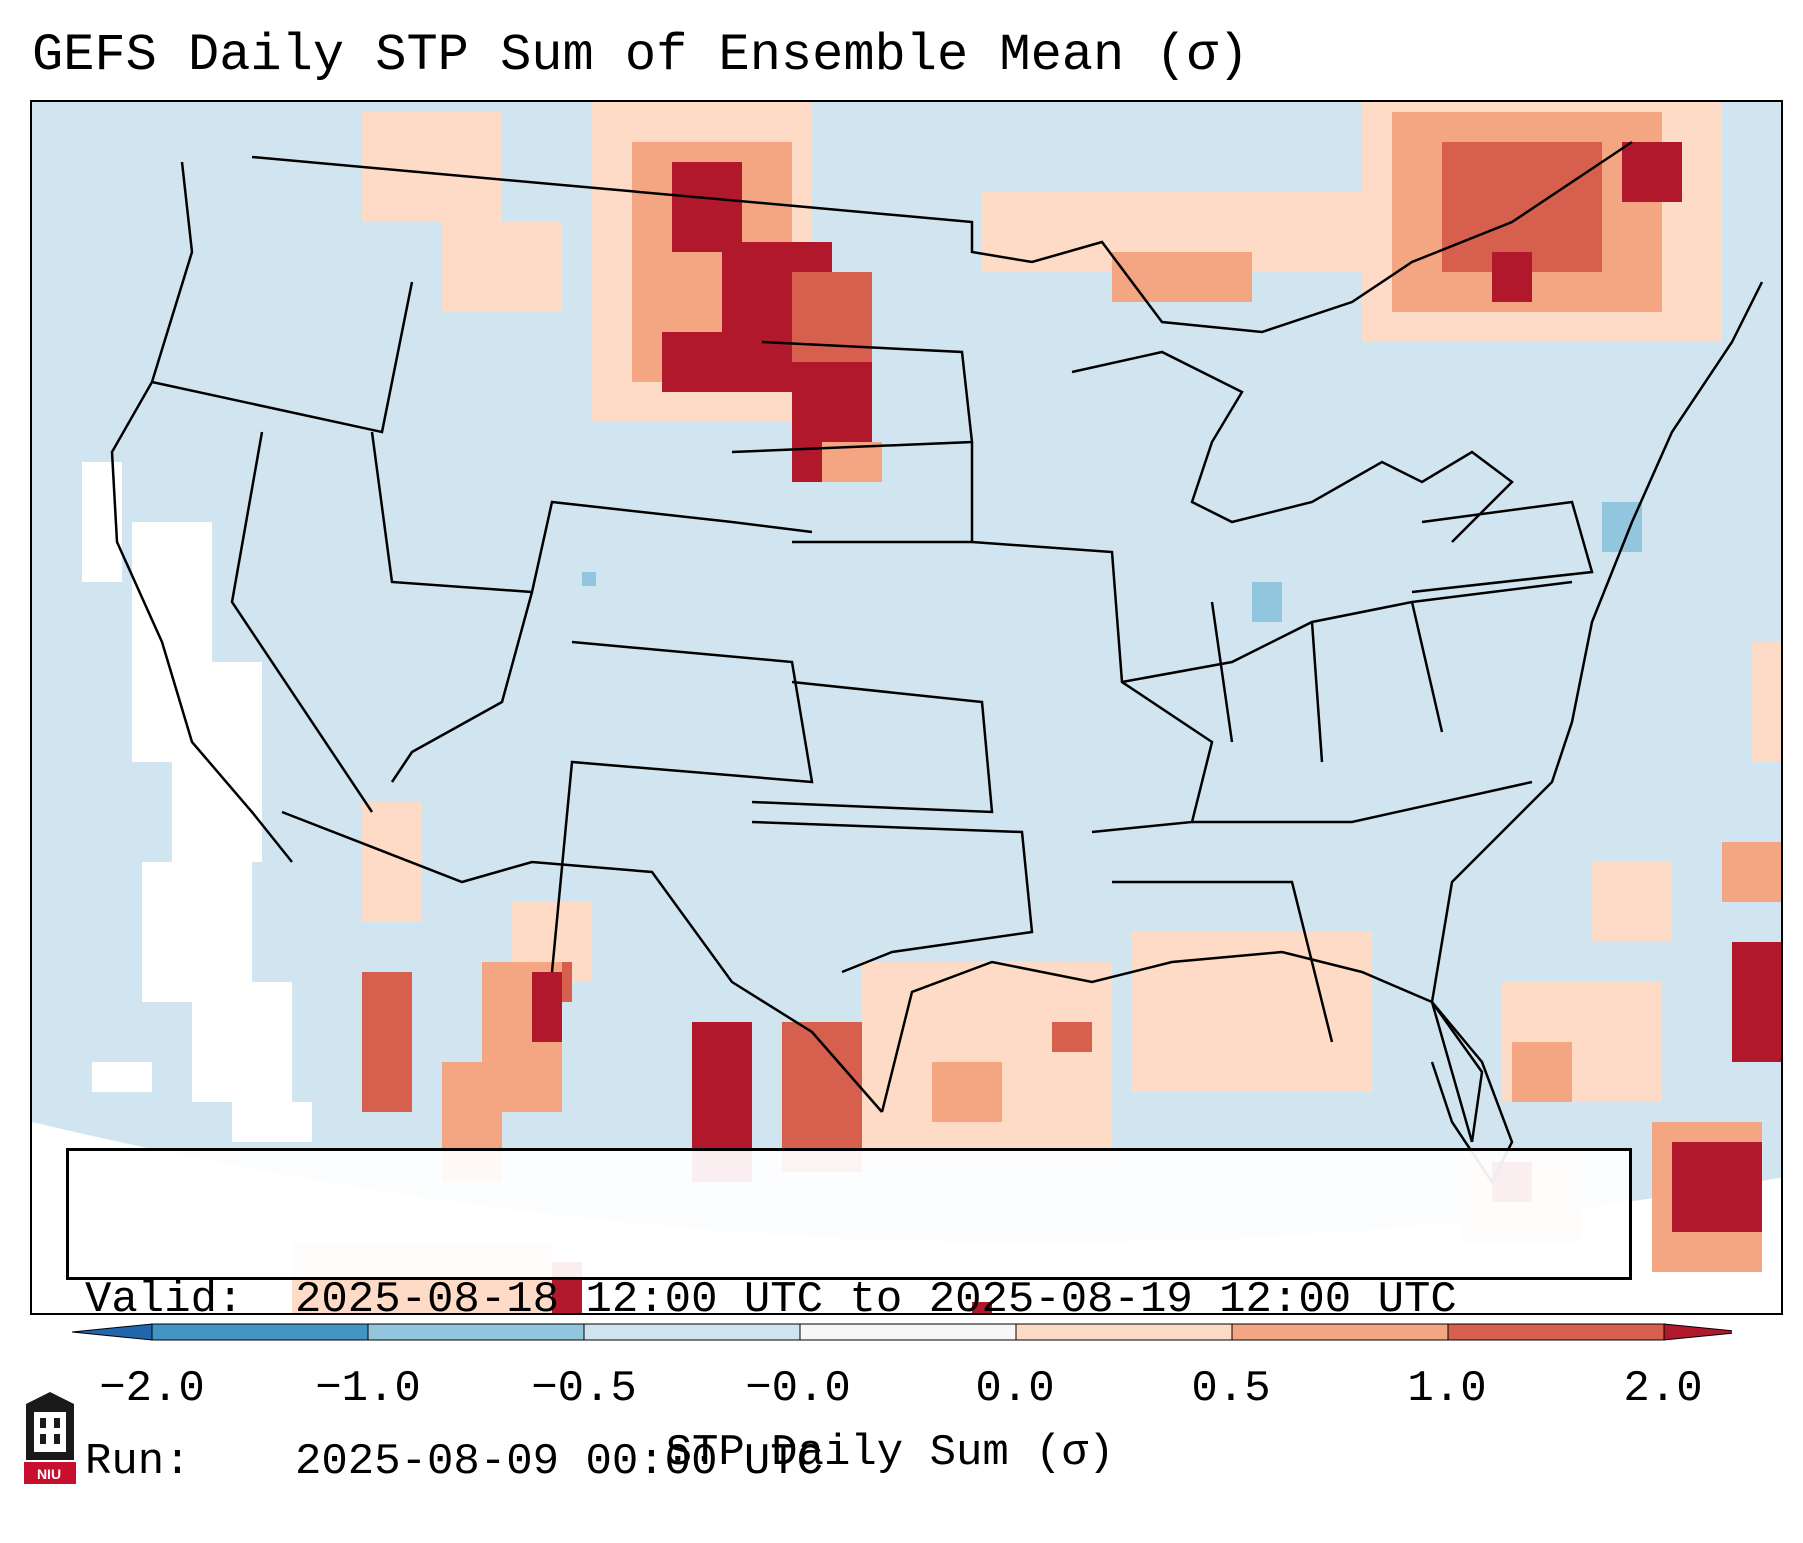  Describe the element at coordinates (164, 1300) in the screenshot. I see `valid-key: Valid:` at that location.